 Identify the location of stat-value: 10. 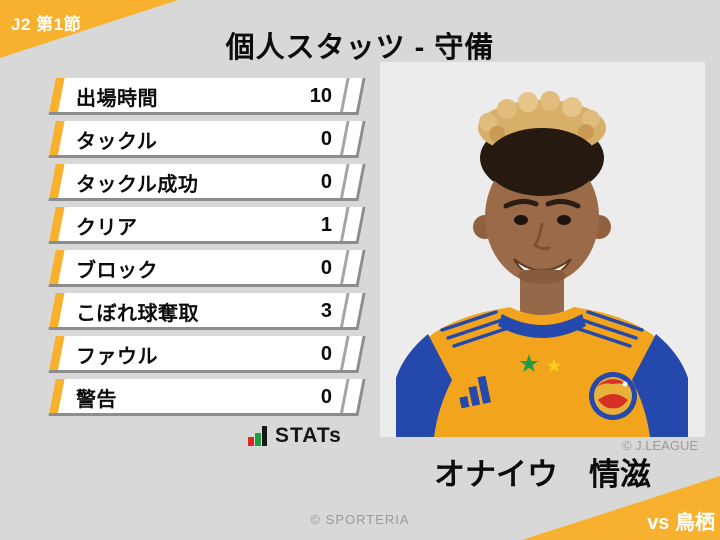
(320, 96).